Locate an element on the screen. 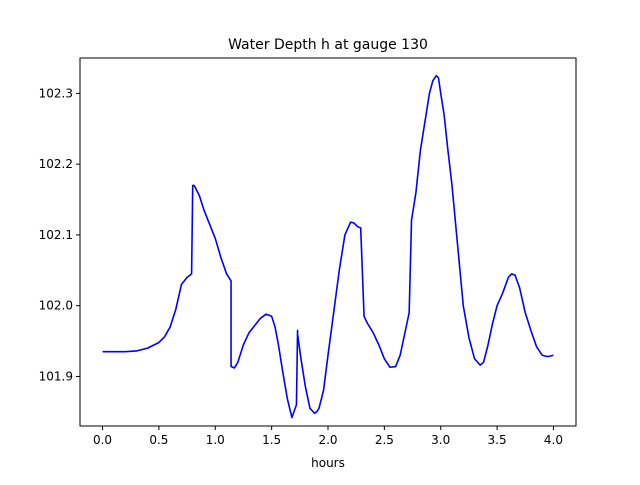  x-tick-label: 1.0 is located at coordinates (215, 440).